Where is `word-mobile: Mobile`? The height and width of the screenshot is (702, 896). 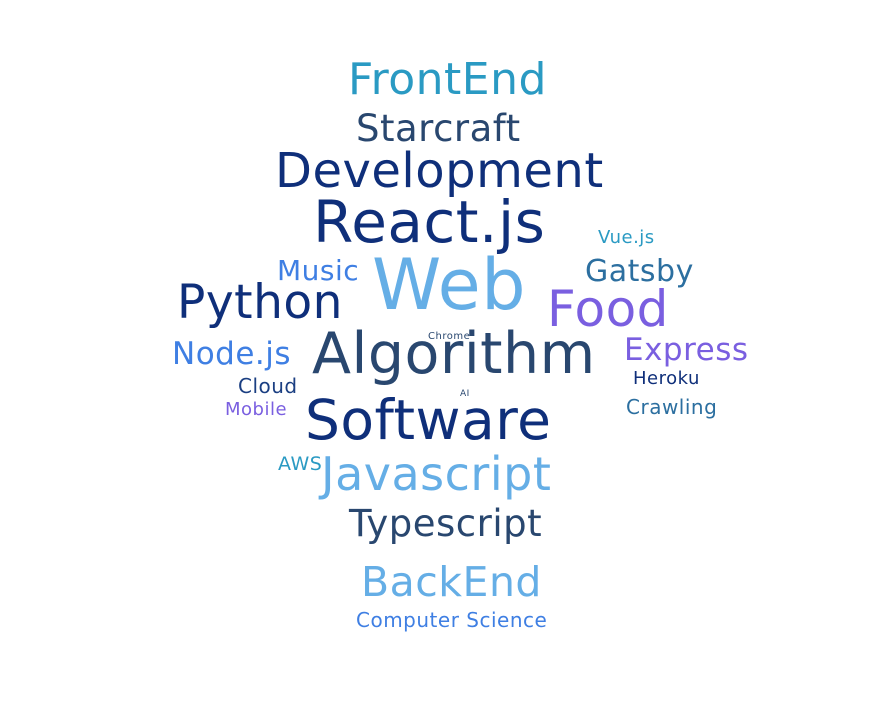
word-mobile: Mobile is located at coordinates (256, 409).